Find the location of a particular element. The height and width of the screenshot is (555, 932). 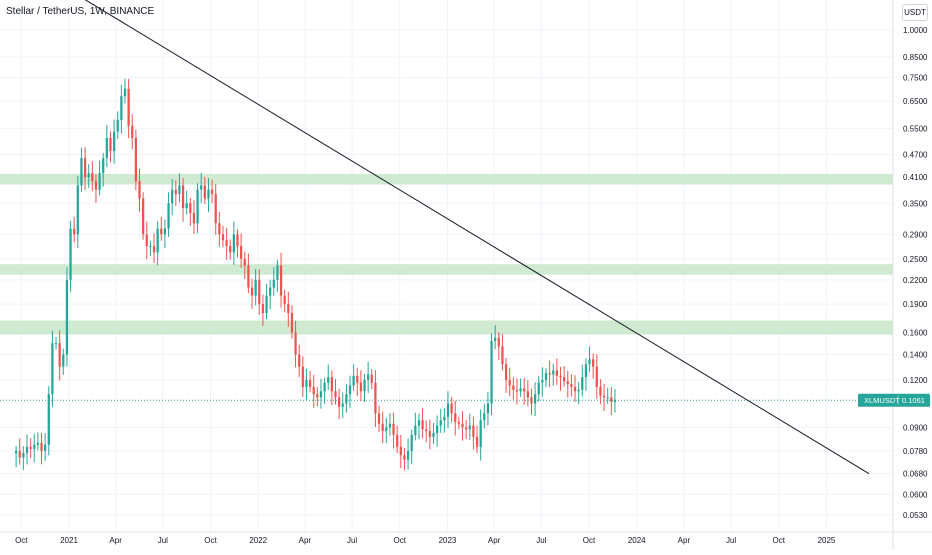

price-tick-label: 0.5500 is located at coordinates (915, 129).